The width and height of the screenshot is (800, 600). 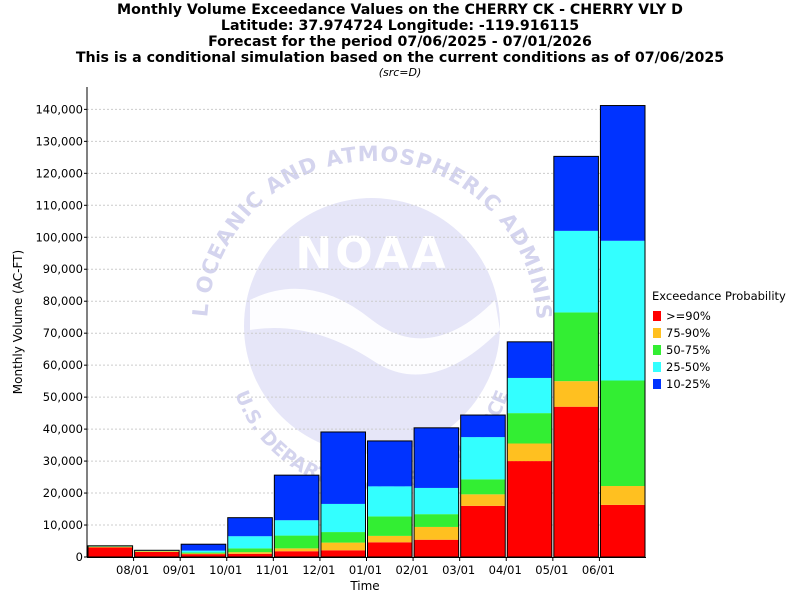 I want to click on legend-title: Exceedance Probability, so click(x=719, y=296).